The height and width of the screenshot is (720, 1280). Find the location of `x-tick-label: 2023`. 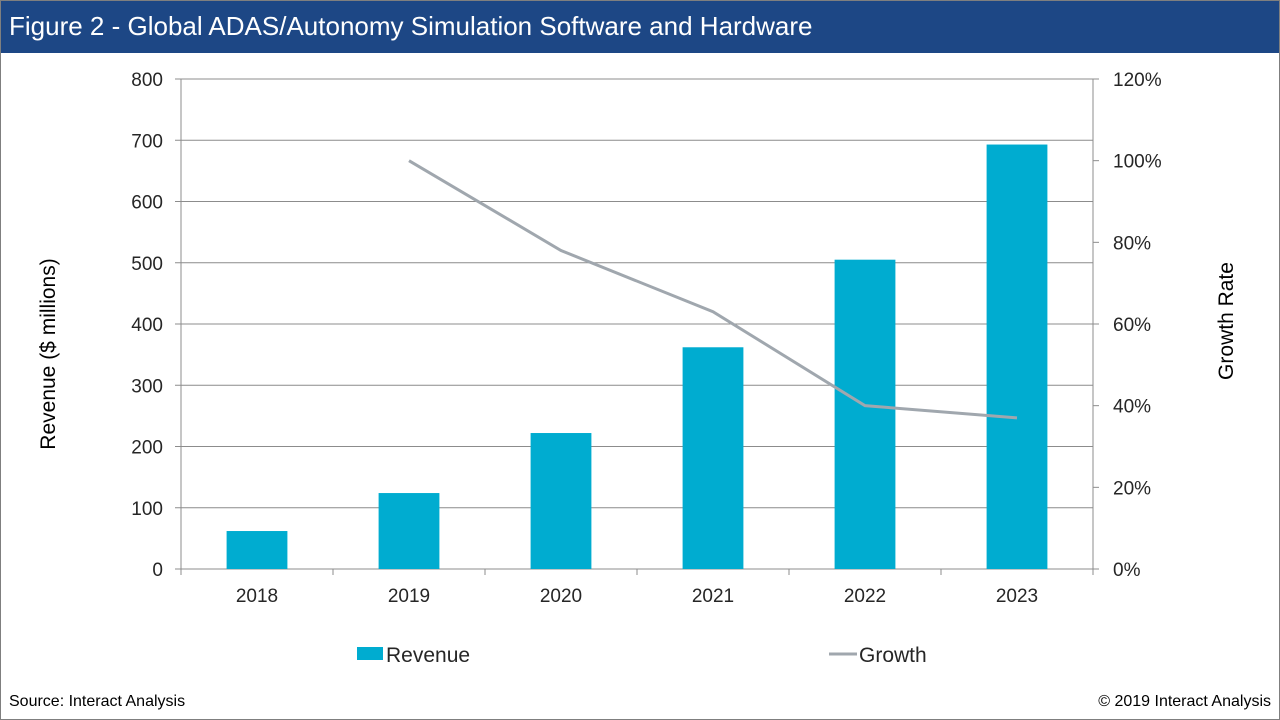

x-tick-label: 2023 is located at coordinates (1017, 596).